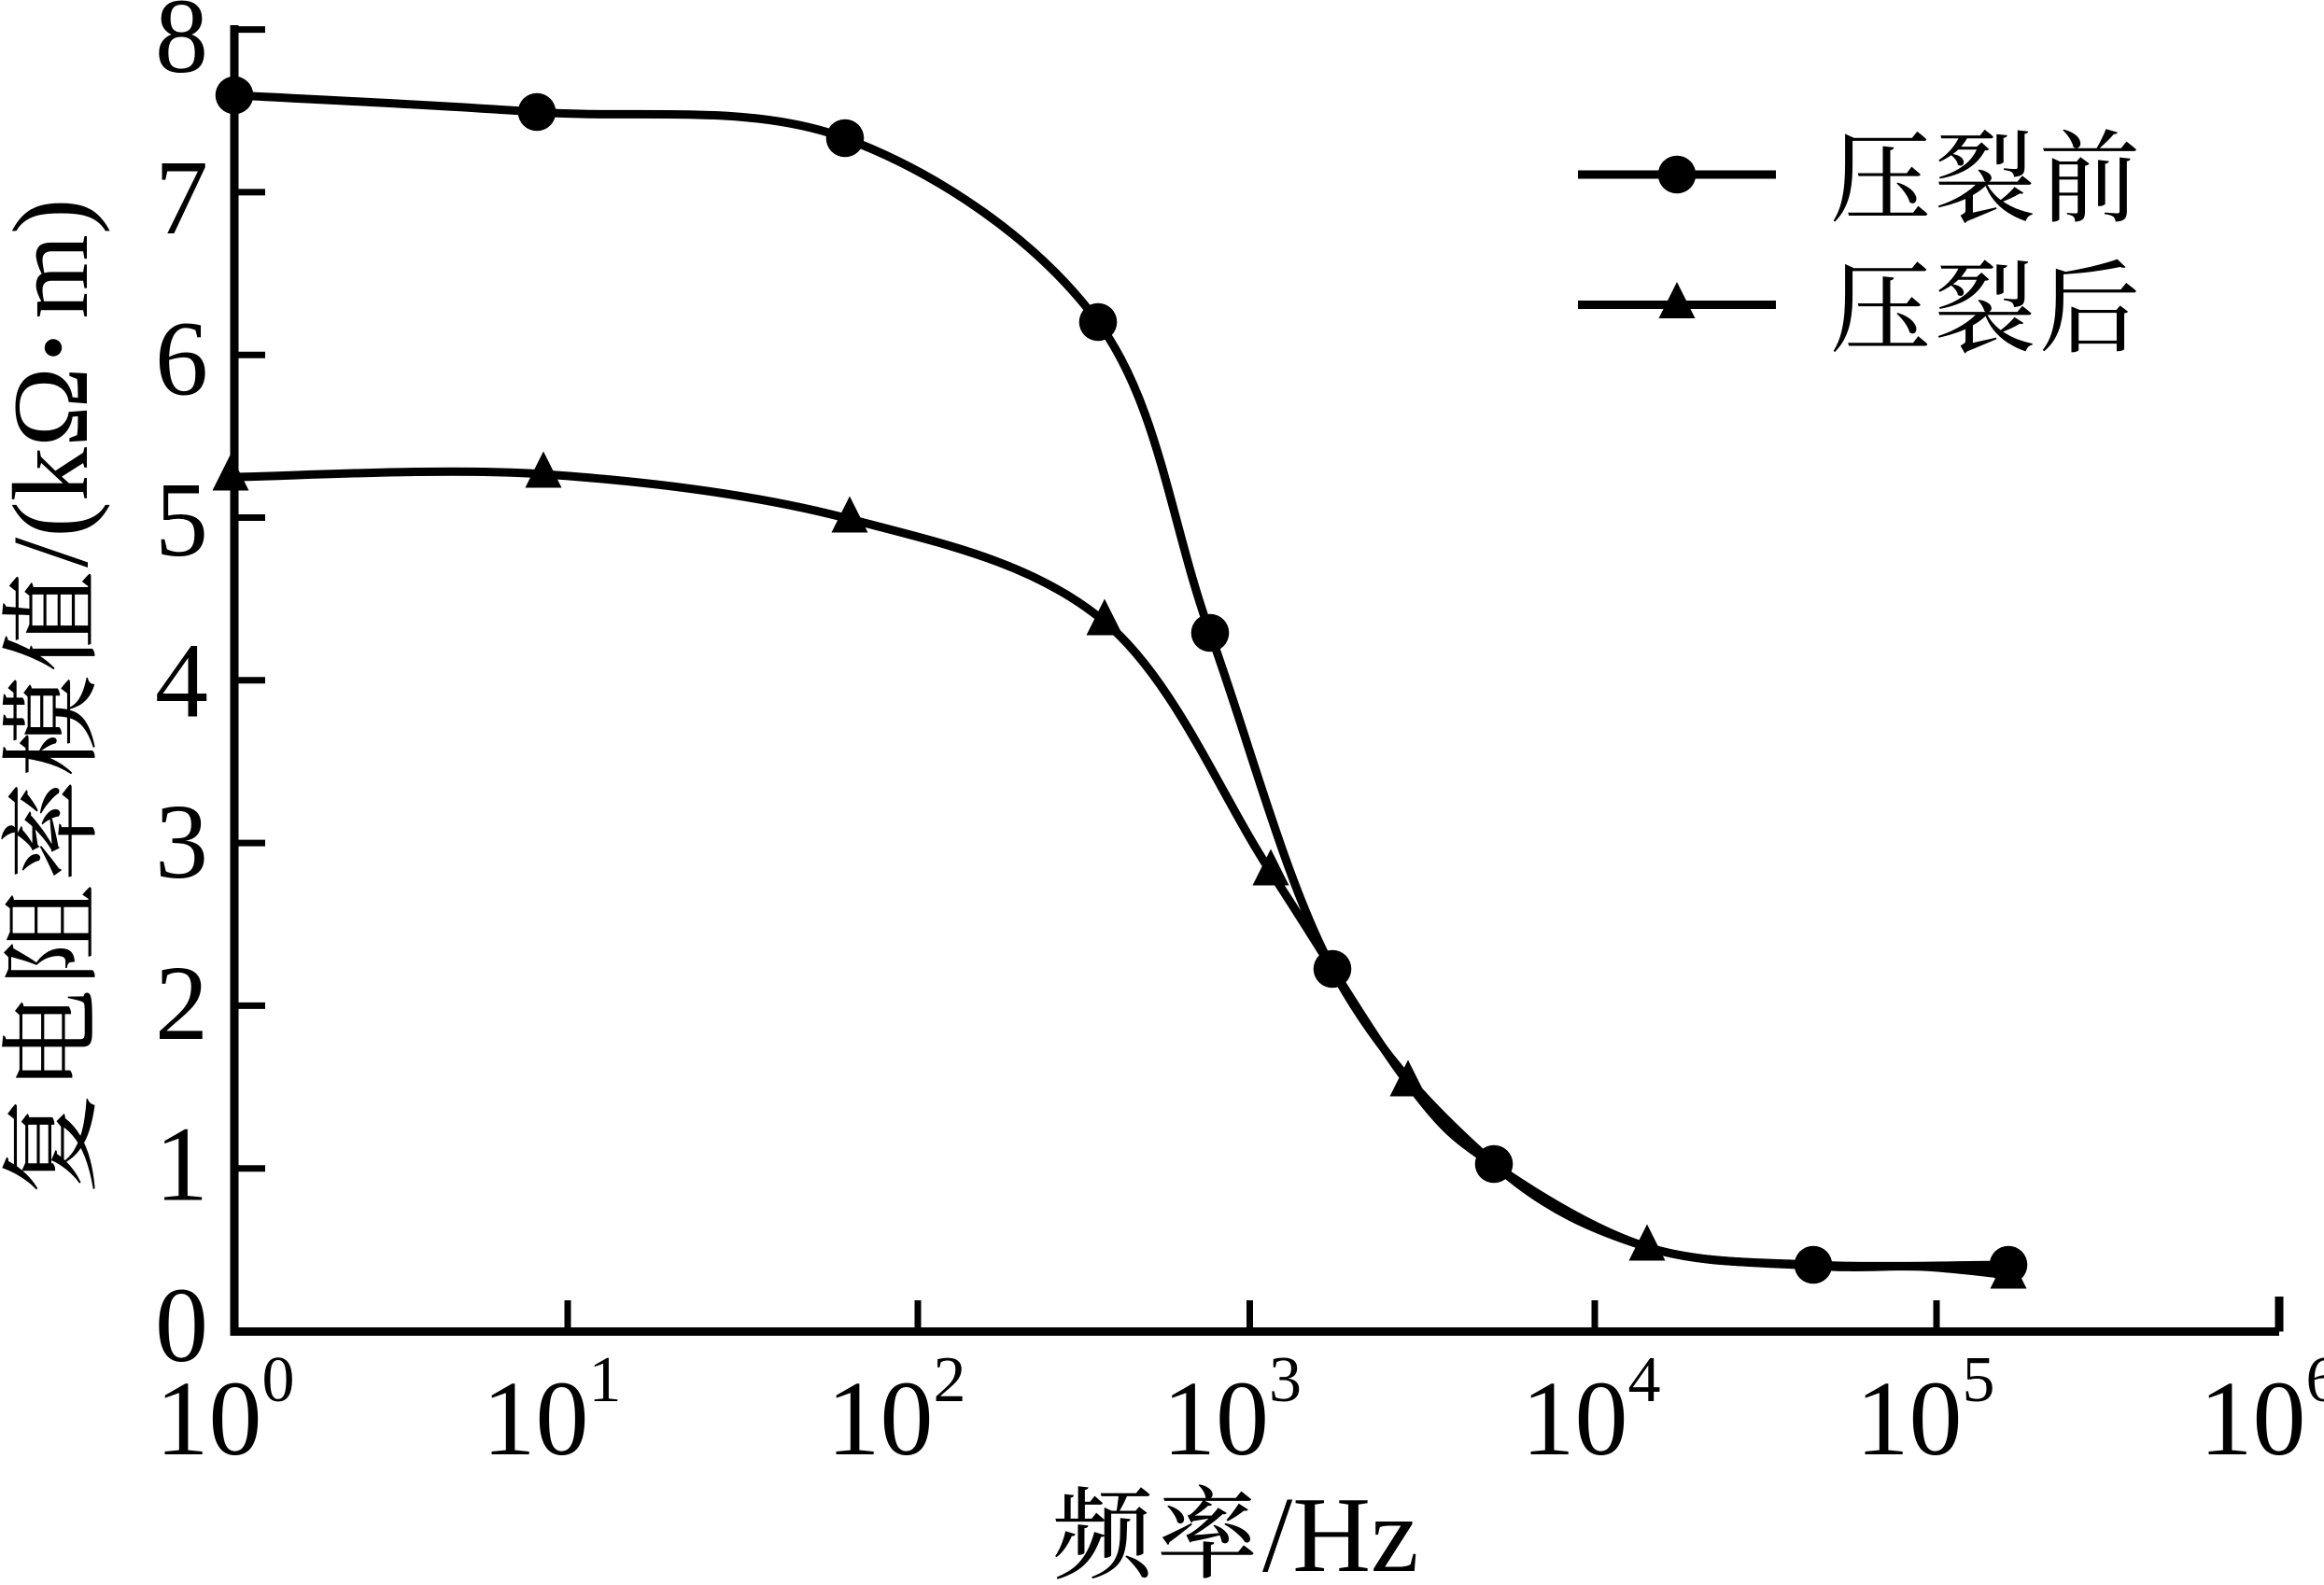  I want to click on svg-text: 5, so click(181, 519).